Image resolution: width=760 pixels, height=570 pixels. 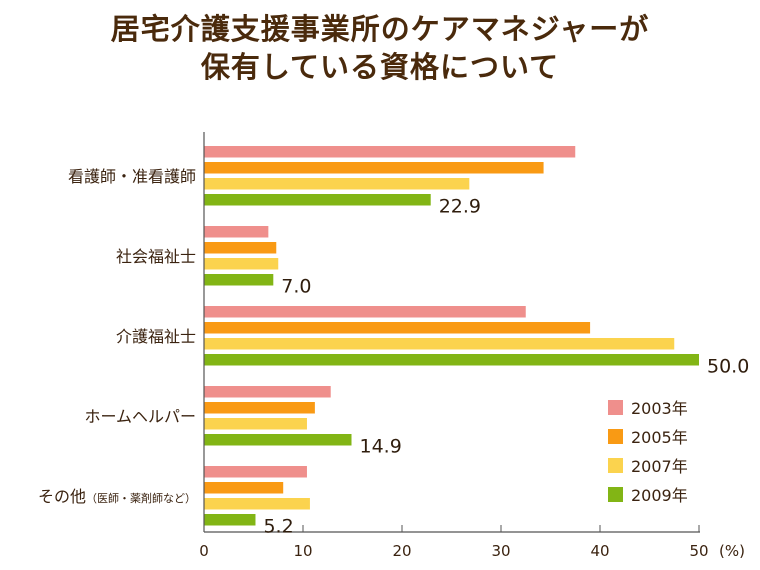 What do you see at coordinates (380, 67) in the screenshot?
I see `chart-title-line-2: 保有している資格について` at bounding box center [380, 67].